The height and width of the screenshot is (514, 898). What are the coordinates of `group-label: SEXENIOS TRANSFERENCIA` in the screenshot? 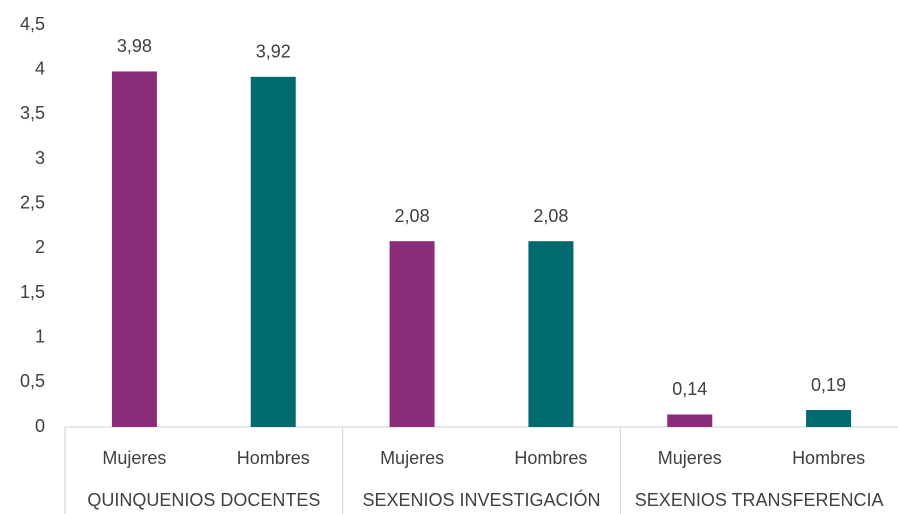 It's located at (759, 500).